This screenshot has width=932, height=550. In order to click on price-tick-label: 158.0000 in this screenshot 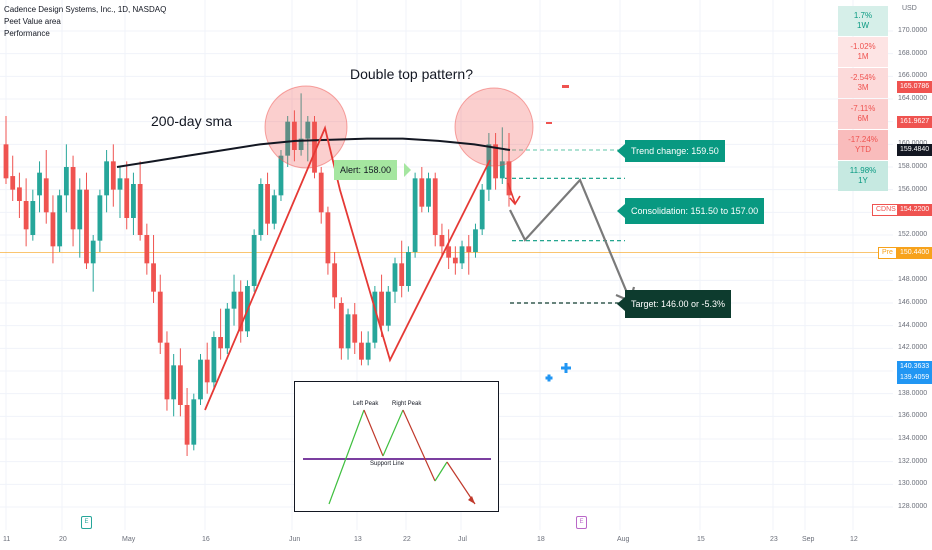, I will do `click(913, 166)`.